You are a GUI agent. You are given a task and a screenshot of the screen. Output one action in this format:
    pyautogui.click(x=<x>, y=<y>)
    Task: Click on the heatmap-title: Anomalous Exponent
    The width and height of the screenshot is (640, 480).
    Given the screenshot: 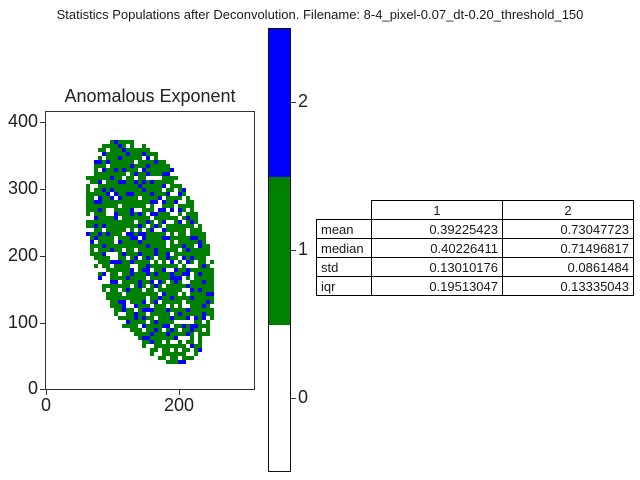 What is the action you would take?
    pyautogui.click(x=150, y=96)
    